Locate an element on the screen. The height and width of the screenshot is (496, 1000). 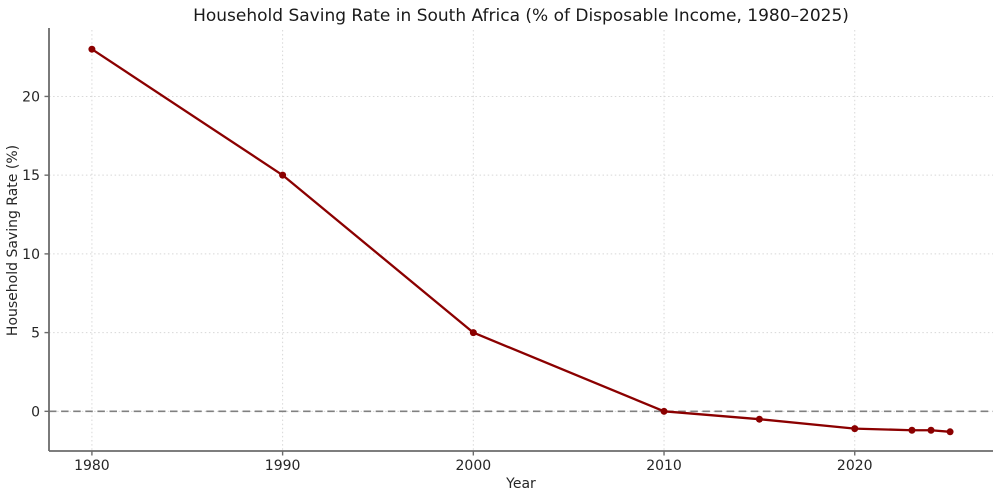
y-tick-label-5: 5 is located at coordinates (35, 334).